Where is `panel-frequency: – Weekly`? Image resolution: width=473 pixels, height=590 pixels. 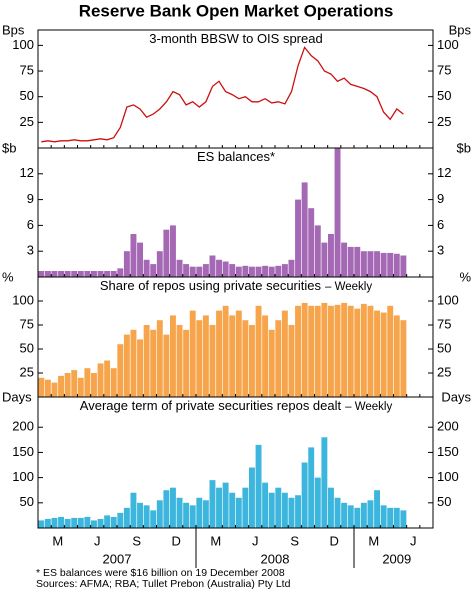
panel-frequency: – Weekly is located at coordinates (348, 287).